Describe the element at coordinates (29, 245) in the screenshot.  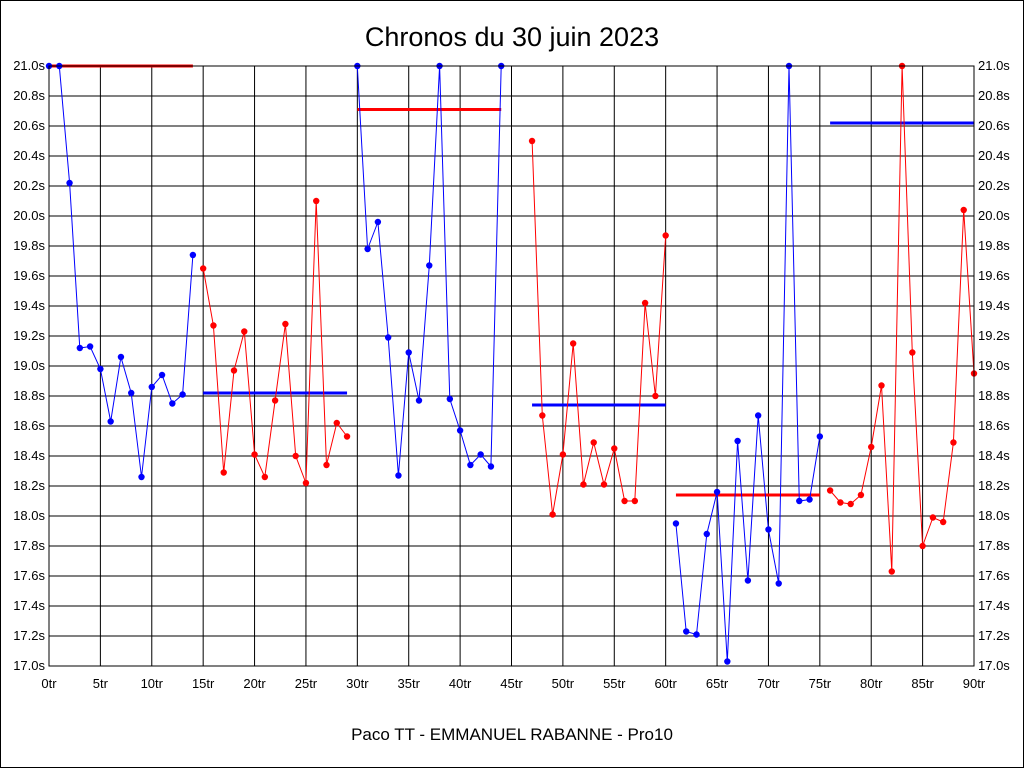
I see `y-tick-label-left: 19.8s` at that location.